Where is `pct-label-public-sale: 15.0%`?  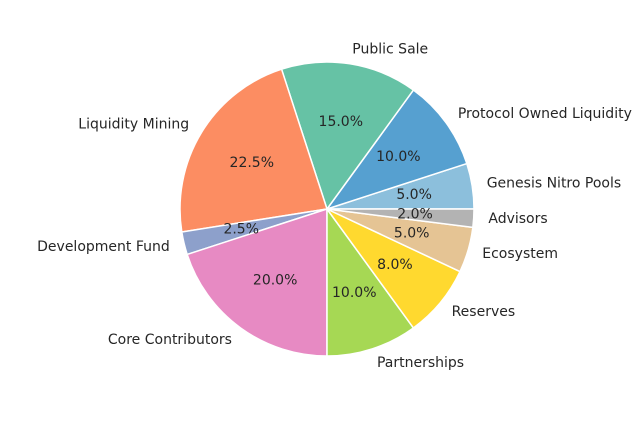
pct-label-public-sale: 15.0% is located at coordinates (341, 122).